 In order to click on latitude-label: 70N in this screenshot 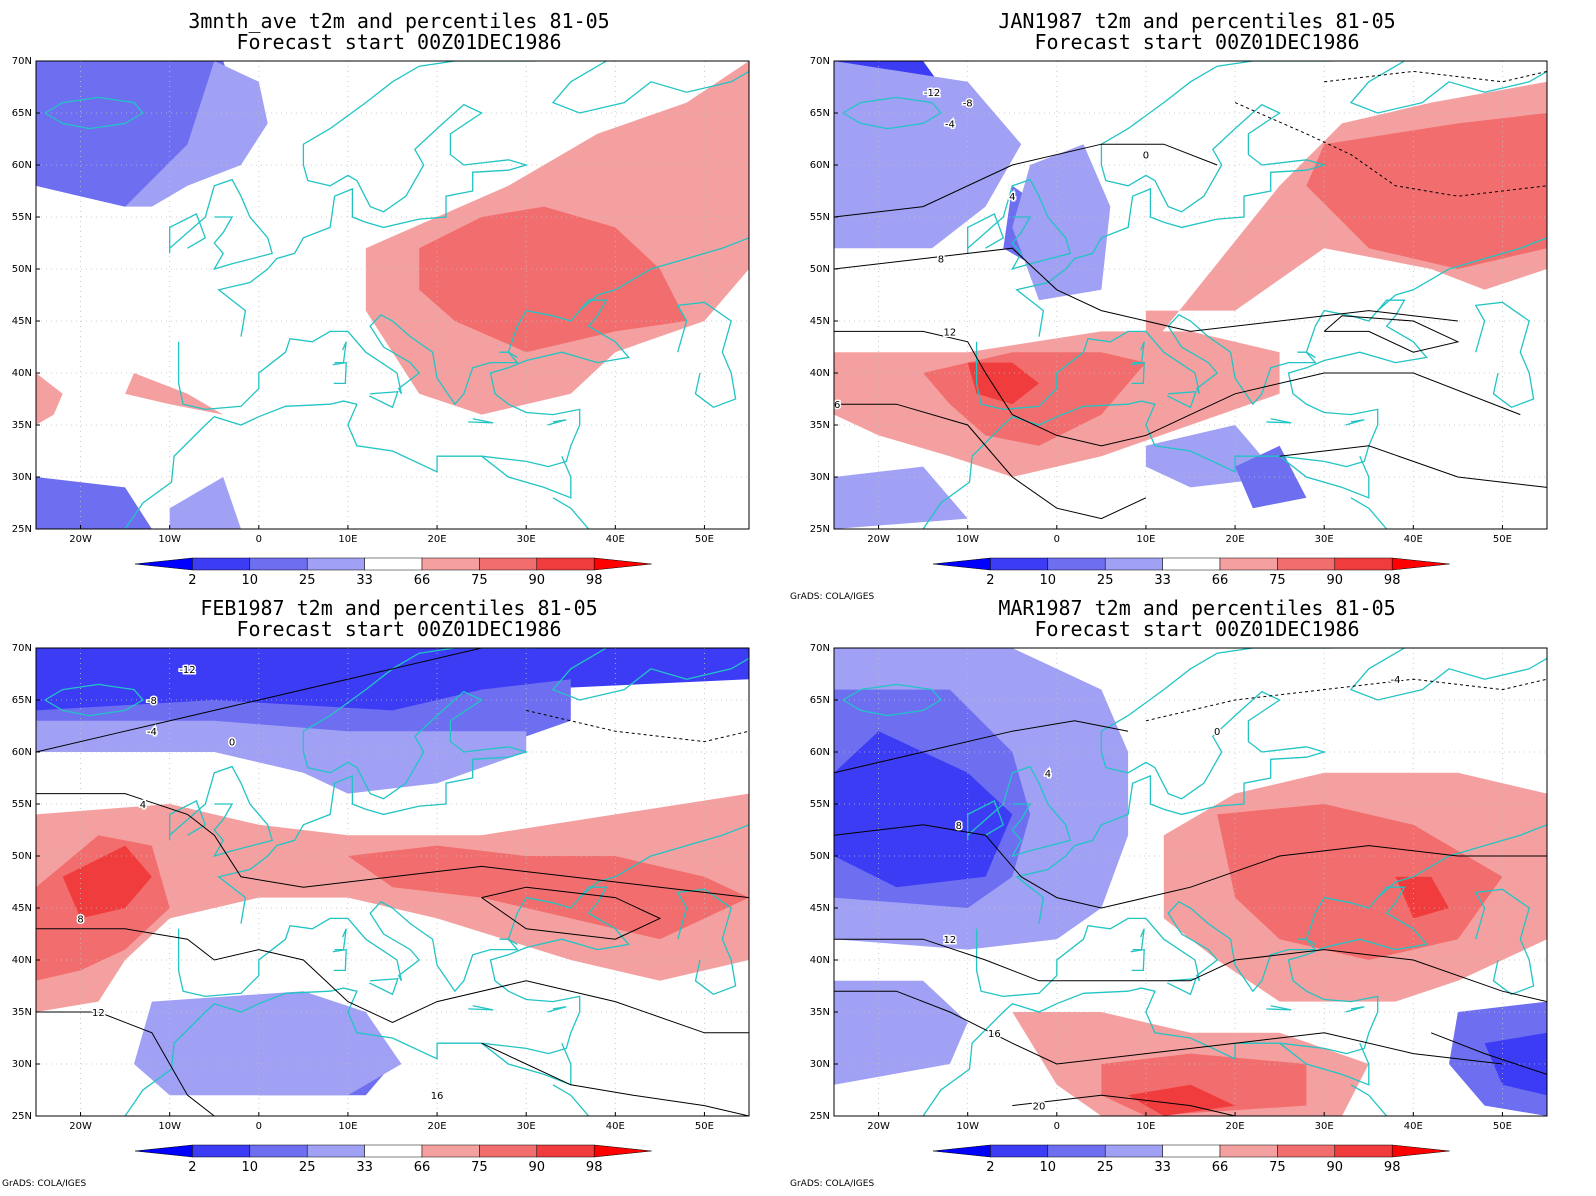, I will do `click(820, 648)`.